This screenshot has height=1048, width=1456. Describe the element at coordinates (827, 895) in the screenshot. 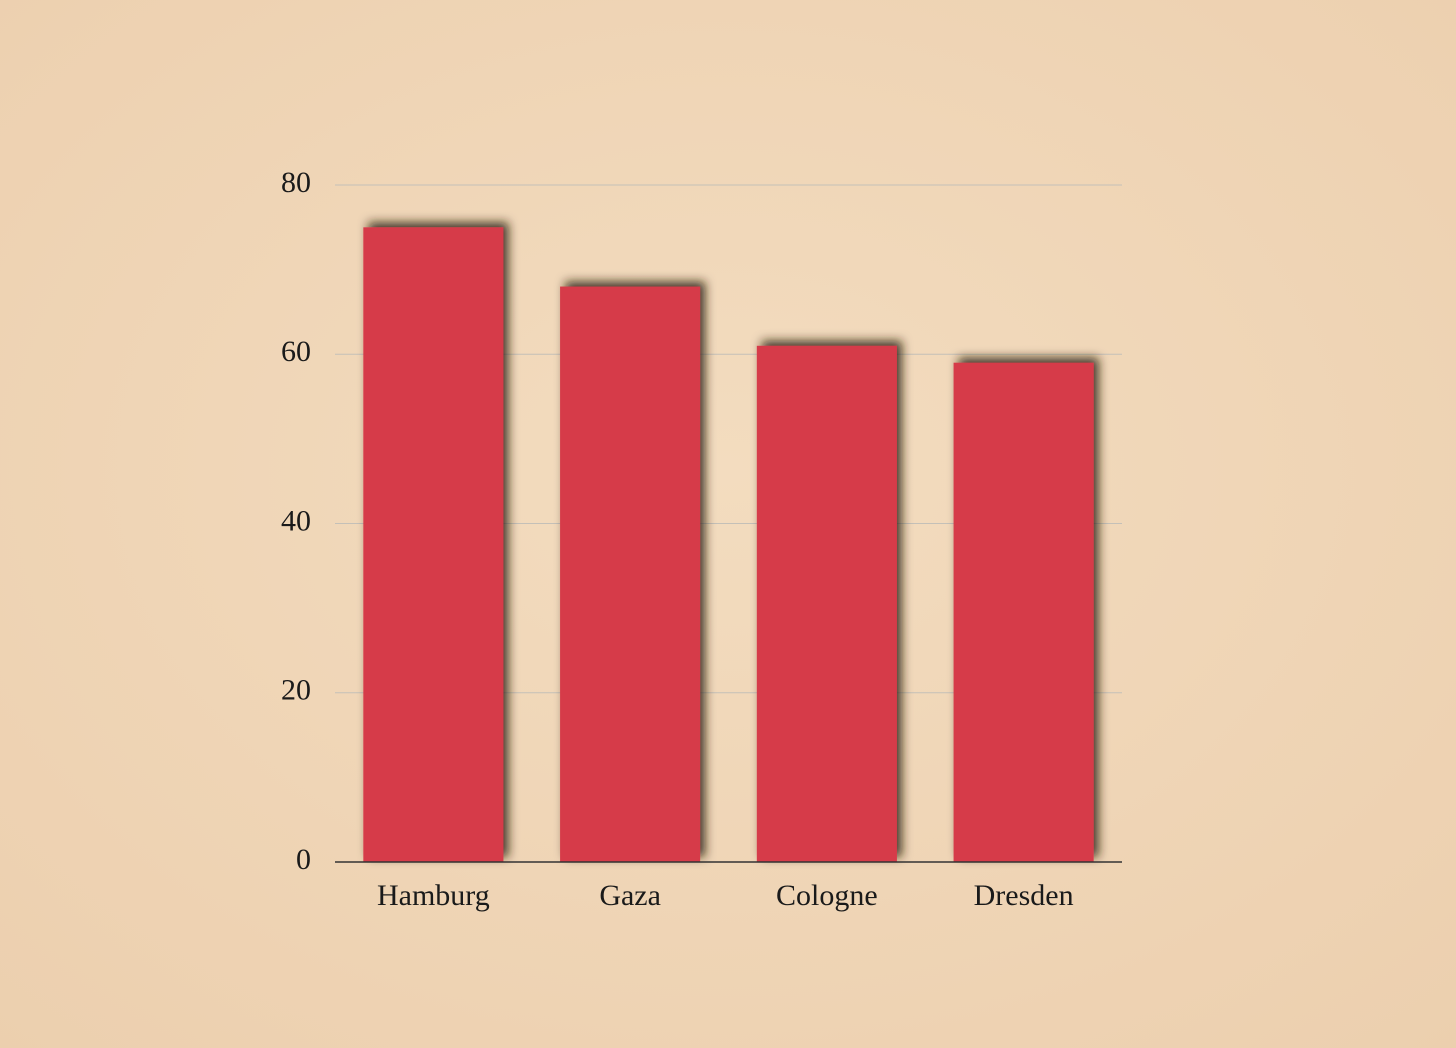

I see `x-tick-label: Cologne` at that location.